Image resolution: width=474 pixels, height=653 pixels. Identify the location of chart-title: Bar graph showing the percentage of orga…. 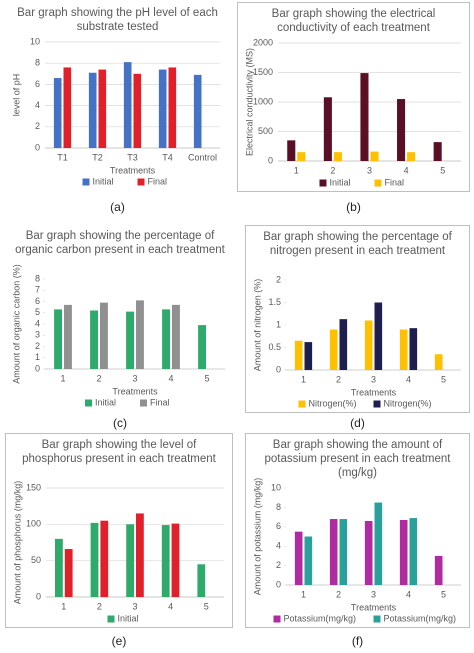
(120, 243).